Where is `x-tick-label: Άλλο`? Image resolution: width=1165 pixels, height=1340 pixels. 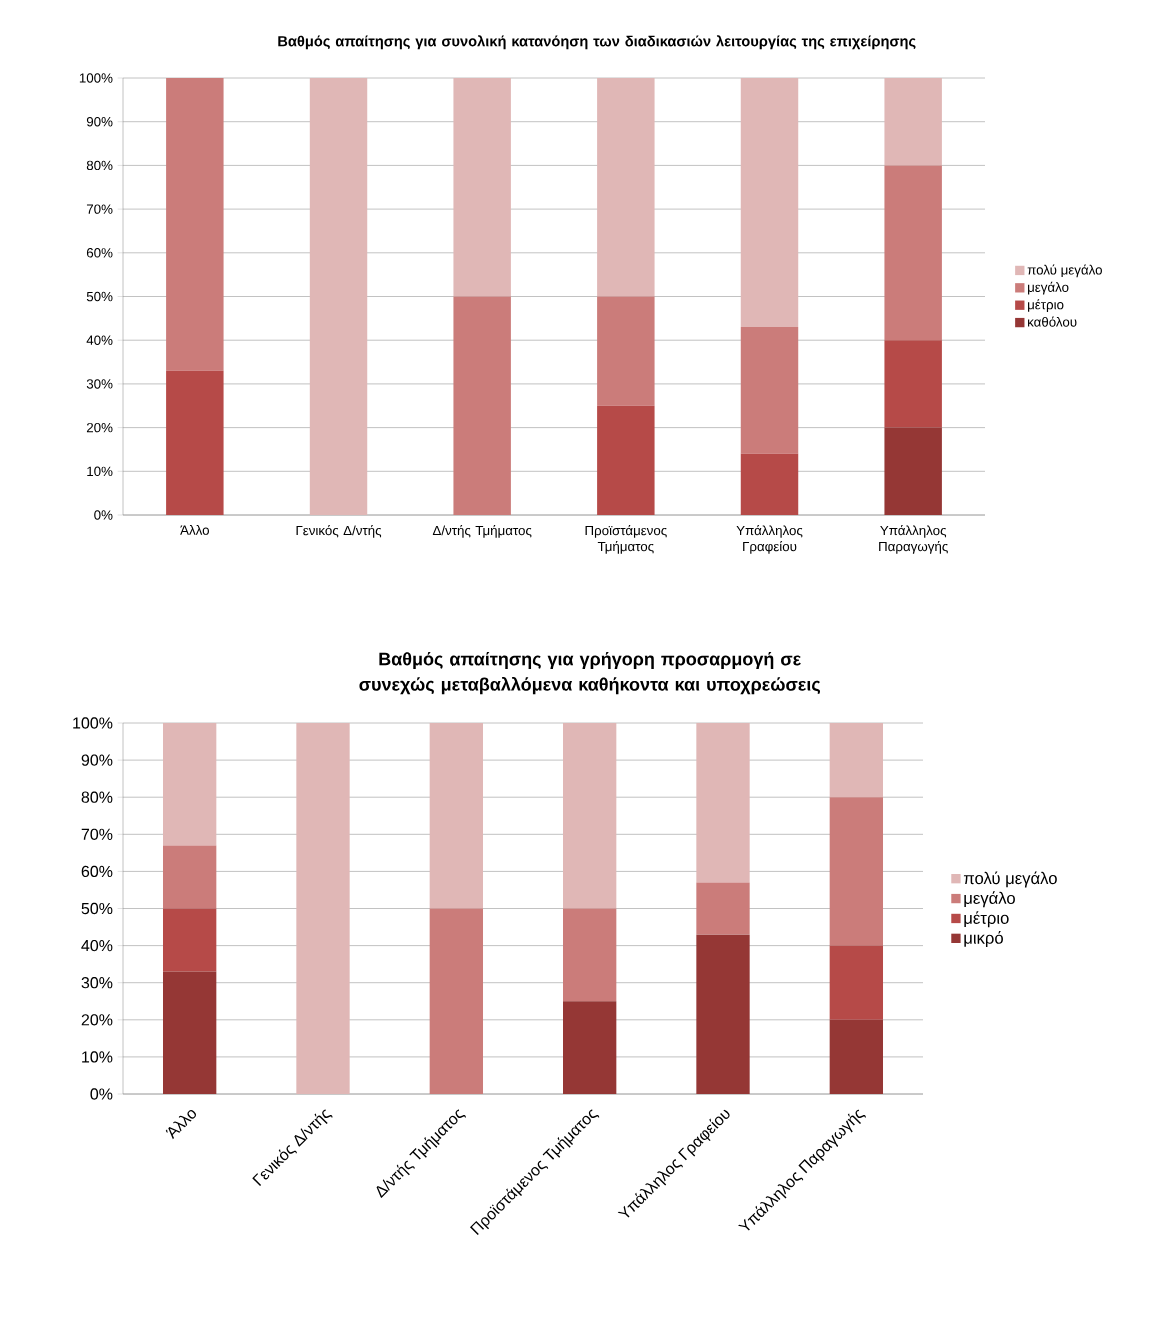 x-tick-label: Άλλο is located at coordinates (194, 530).